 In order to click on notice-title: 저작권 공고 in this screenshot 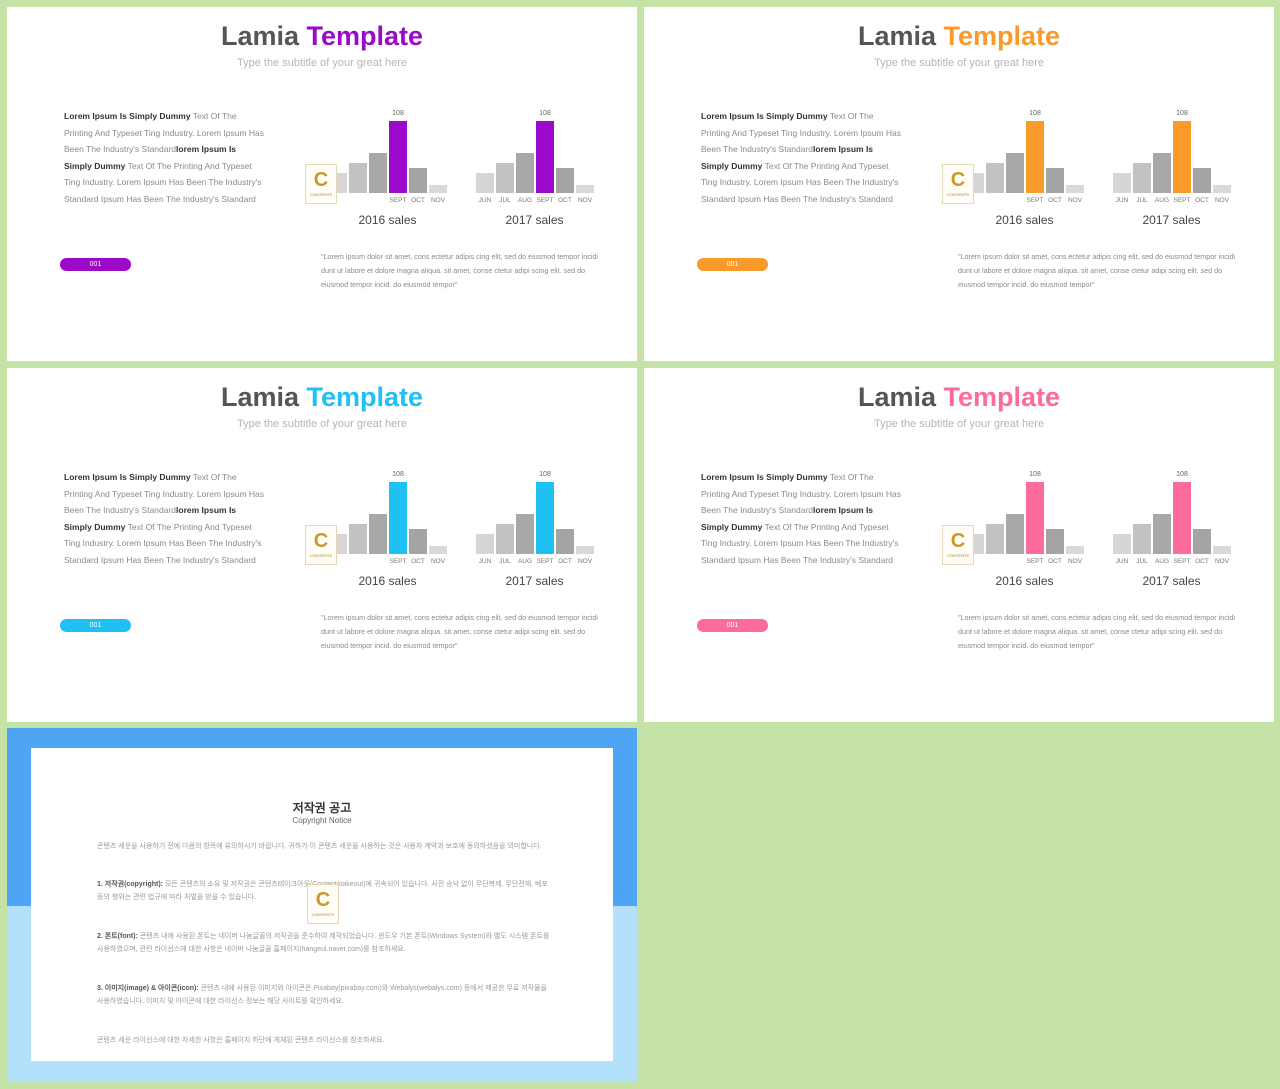, I will do `click(322, 808)`.